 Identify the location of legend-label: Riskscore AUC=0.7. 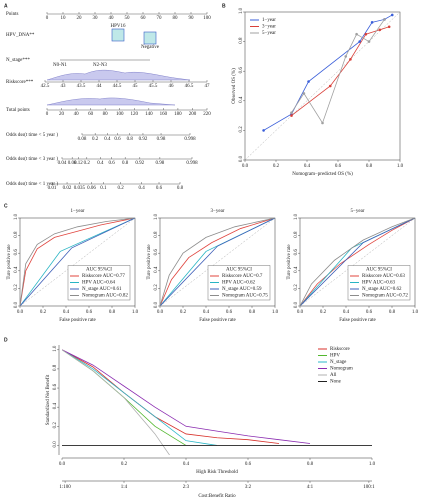
(242, 276).